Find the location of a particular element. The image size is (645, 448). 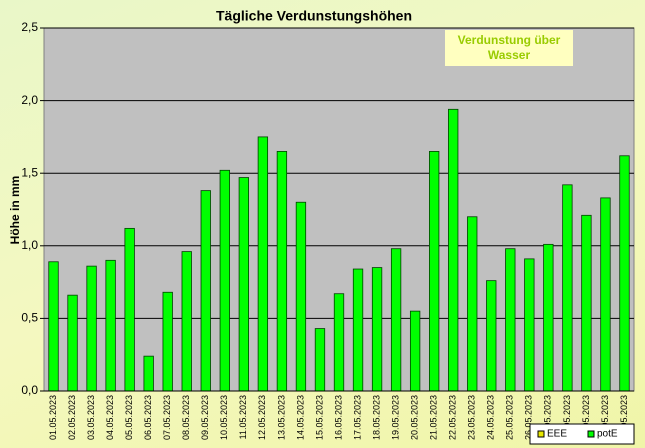

x-tick-label: 18.05.2023 is located at coordinates (376, 417).